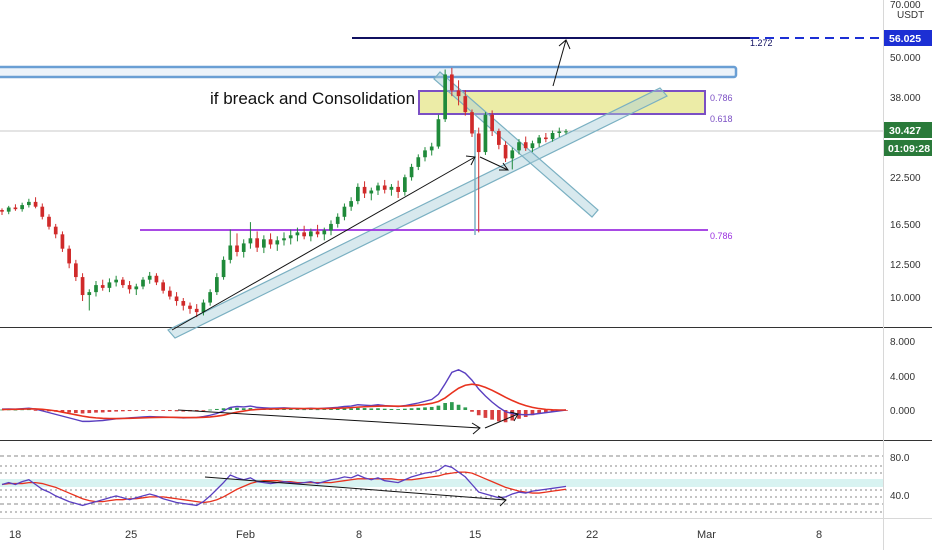 This screenshot has height=555, width=932. What do you see at coordinates (476, 428) in the screenshot?
I see `macd-divergence-arrowhead` at bounding box center [476, 428].